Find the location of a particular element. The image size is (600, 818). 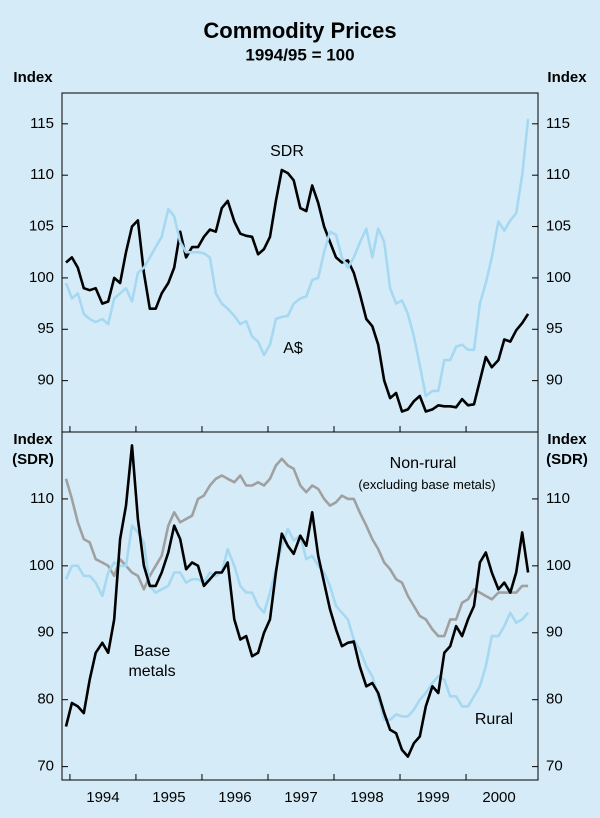

series-label: Non-rural is located at coordinates (423, 463).